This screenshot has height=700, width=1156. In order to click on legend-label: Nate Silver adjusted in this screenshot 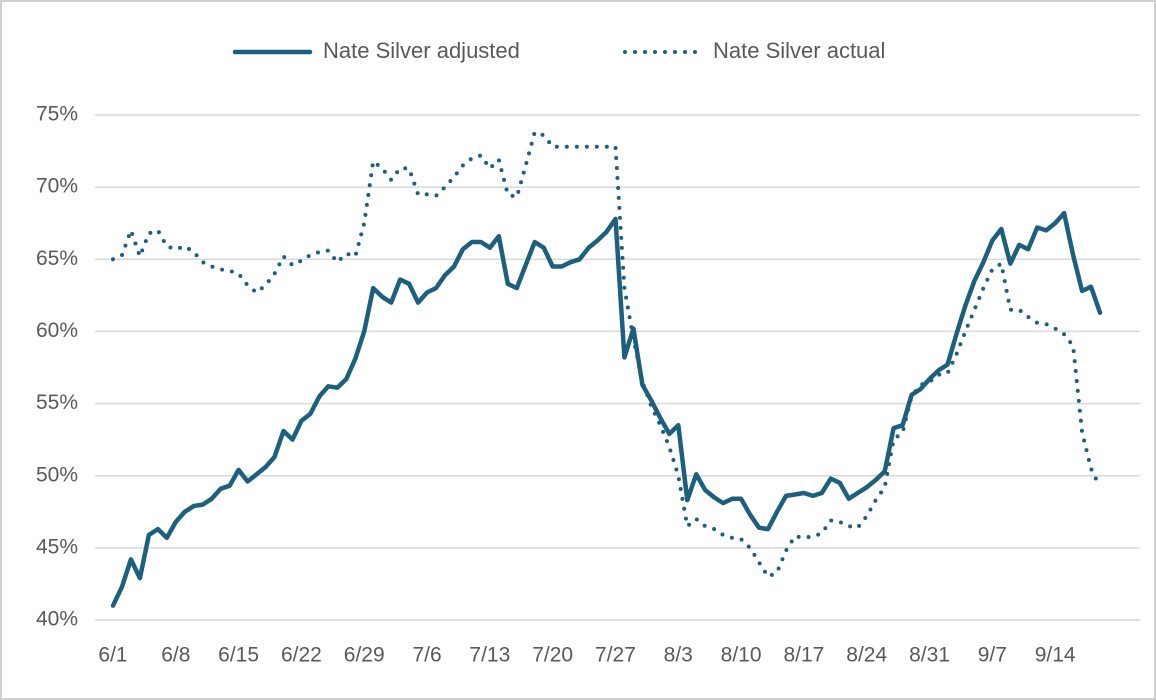, I will do `click(421, 50)`.